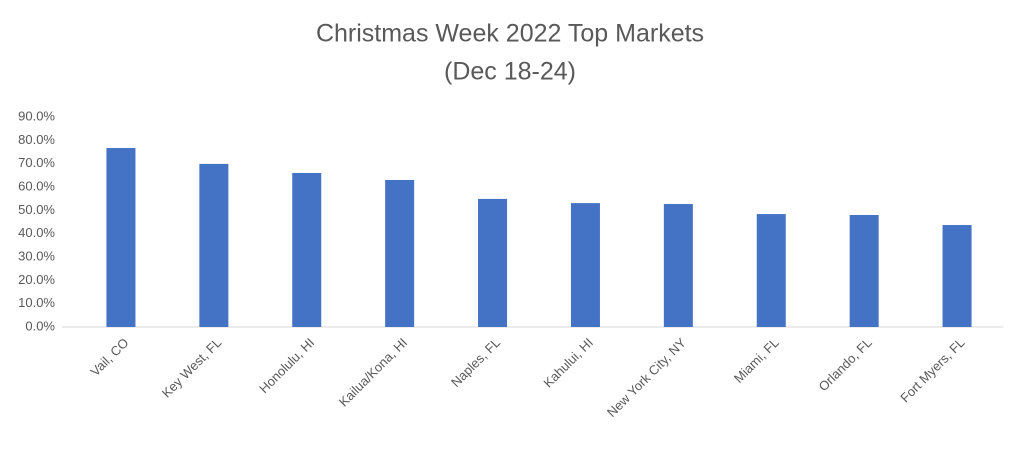  Describe the element at coordinates (192, 368) in the screenshot. I see `x-tick-label: Key West, FL` at that location.